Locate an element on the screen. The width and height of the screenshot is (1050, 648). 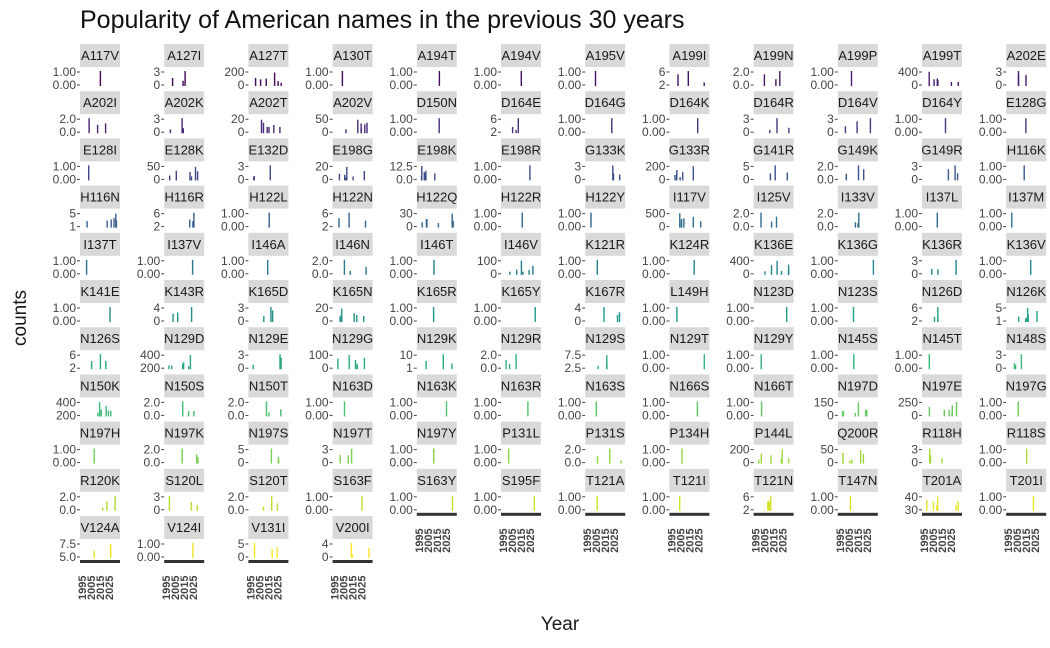
facet-strip-label: A199I is located at coordinates (689, 55).